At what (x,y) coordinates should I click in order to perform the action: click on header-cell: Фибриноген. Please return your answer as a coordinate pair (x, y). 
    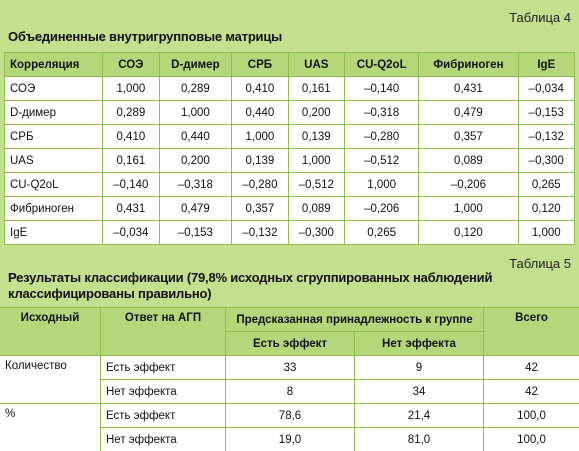
    Looking at the image, I should click on (468, 64).